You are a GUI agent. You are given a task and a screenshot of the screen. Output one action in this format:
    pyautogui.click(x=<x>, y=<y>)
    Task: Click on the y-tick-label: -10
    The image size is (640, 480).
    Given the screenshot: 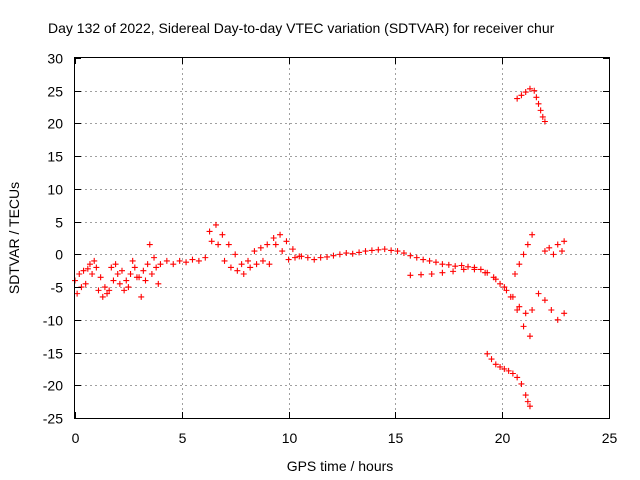 What is the action you would take?
    pyautogui.click(x=53, y=321)
    